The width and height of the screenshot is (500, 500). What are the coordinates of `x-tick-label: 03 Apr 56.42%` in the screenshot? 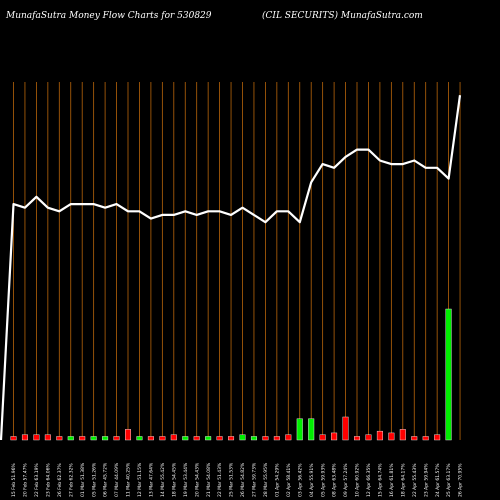 It's located at (300, 480).